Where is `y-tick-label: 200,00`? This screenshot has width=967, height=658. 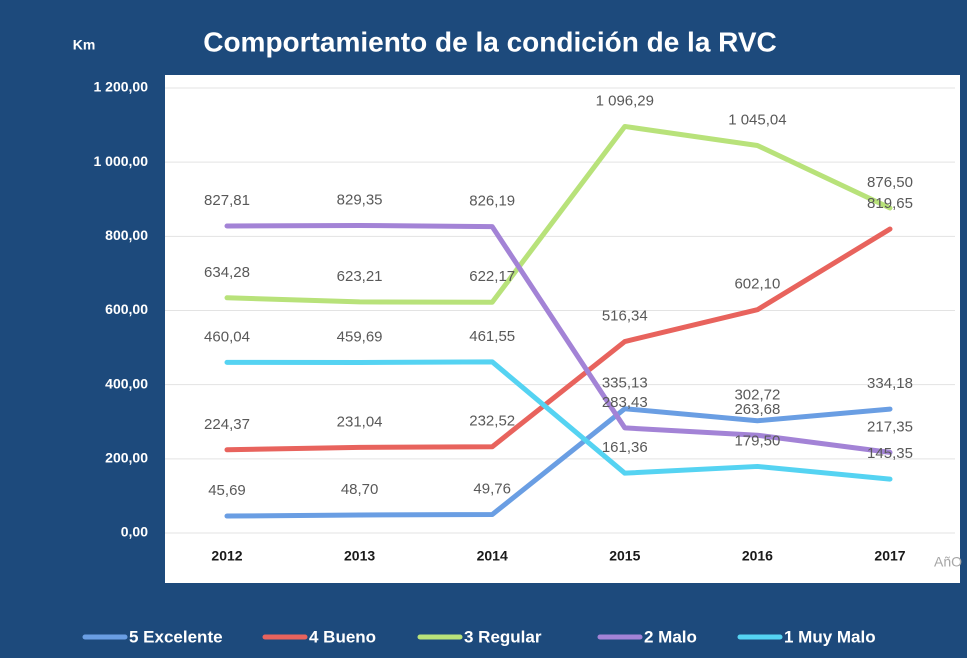 y-tick-label: 200,00 is located at coordinates (126, 458).